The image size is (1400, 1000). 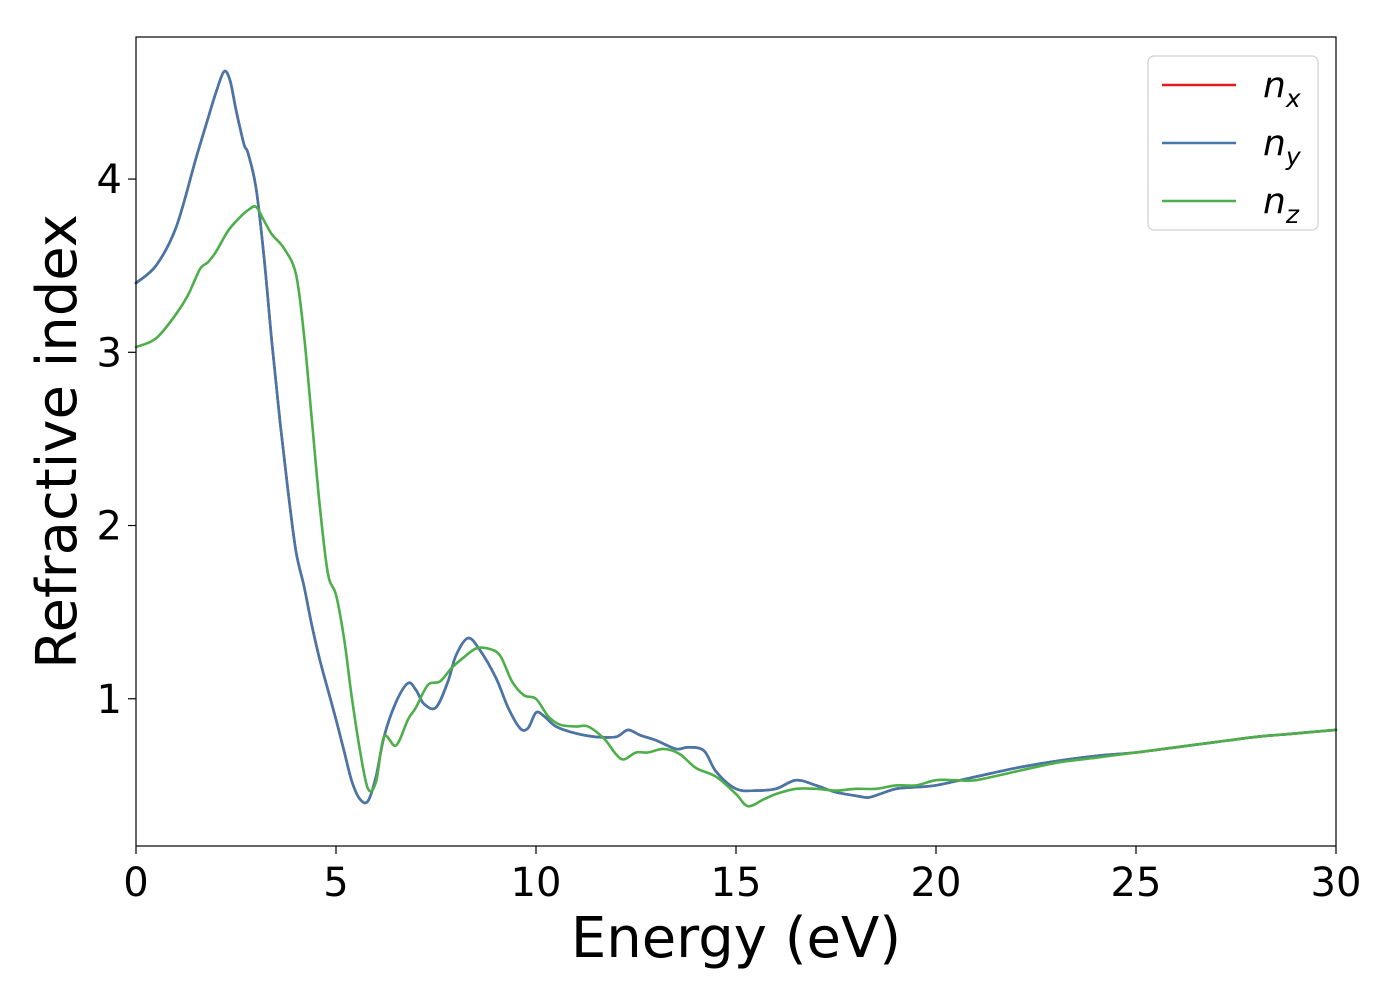 What do you see at coordinates (57, 441) in the screenshot?
I see `y-axis-label: Refractive index` at bounding box center [57, 441].